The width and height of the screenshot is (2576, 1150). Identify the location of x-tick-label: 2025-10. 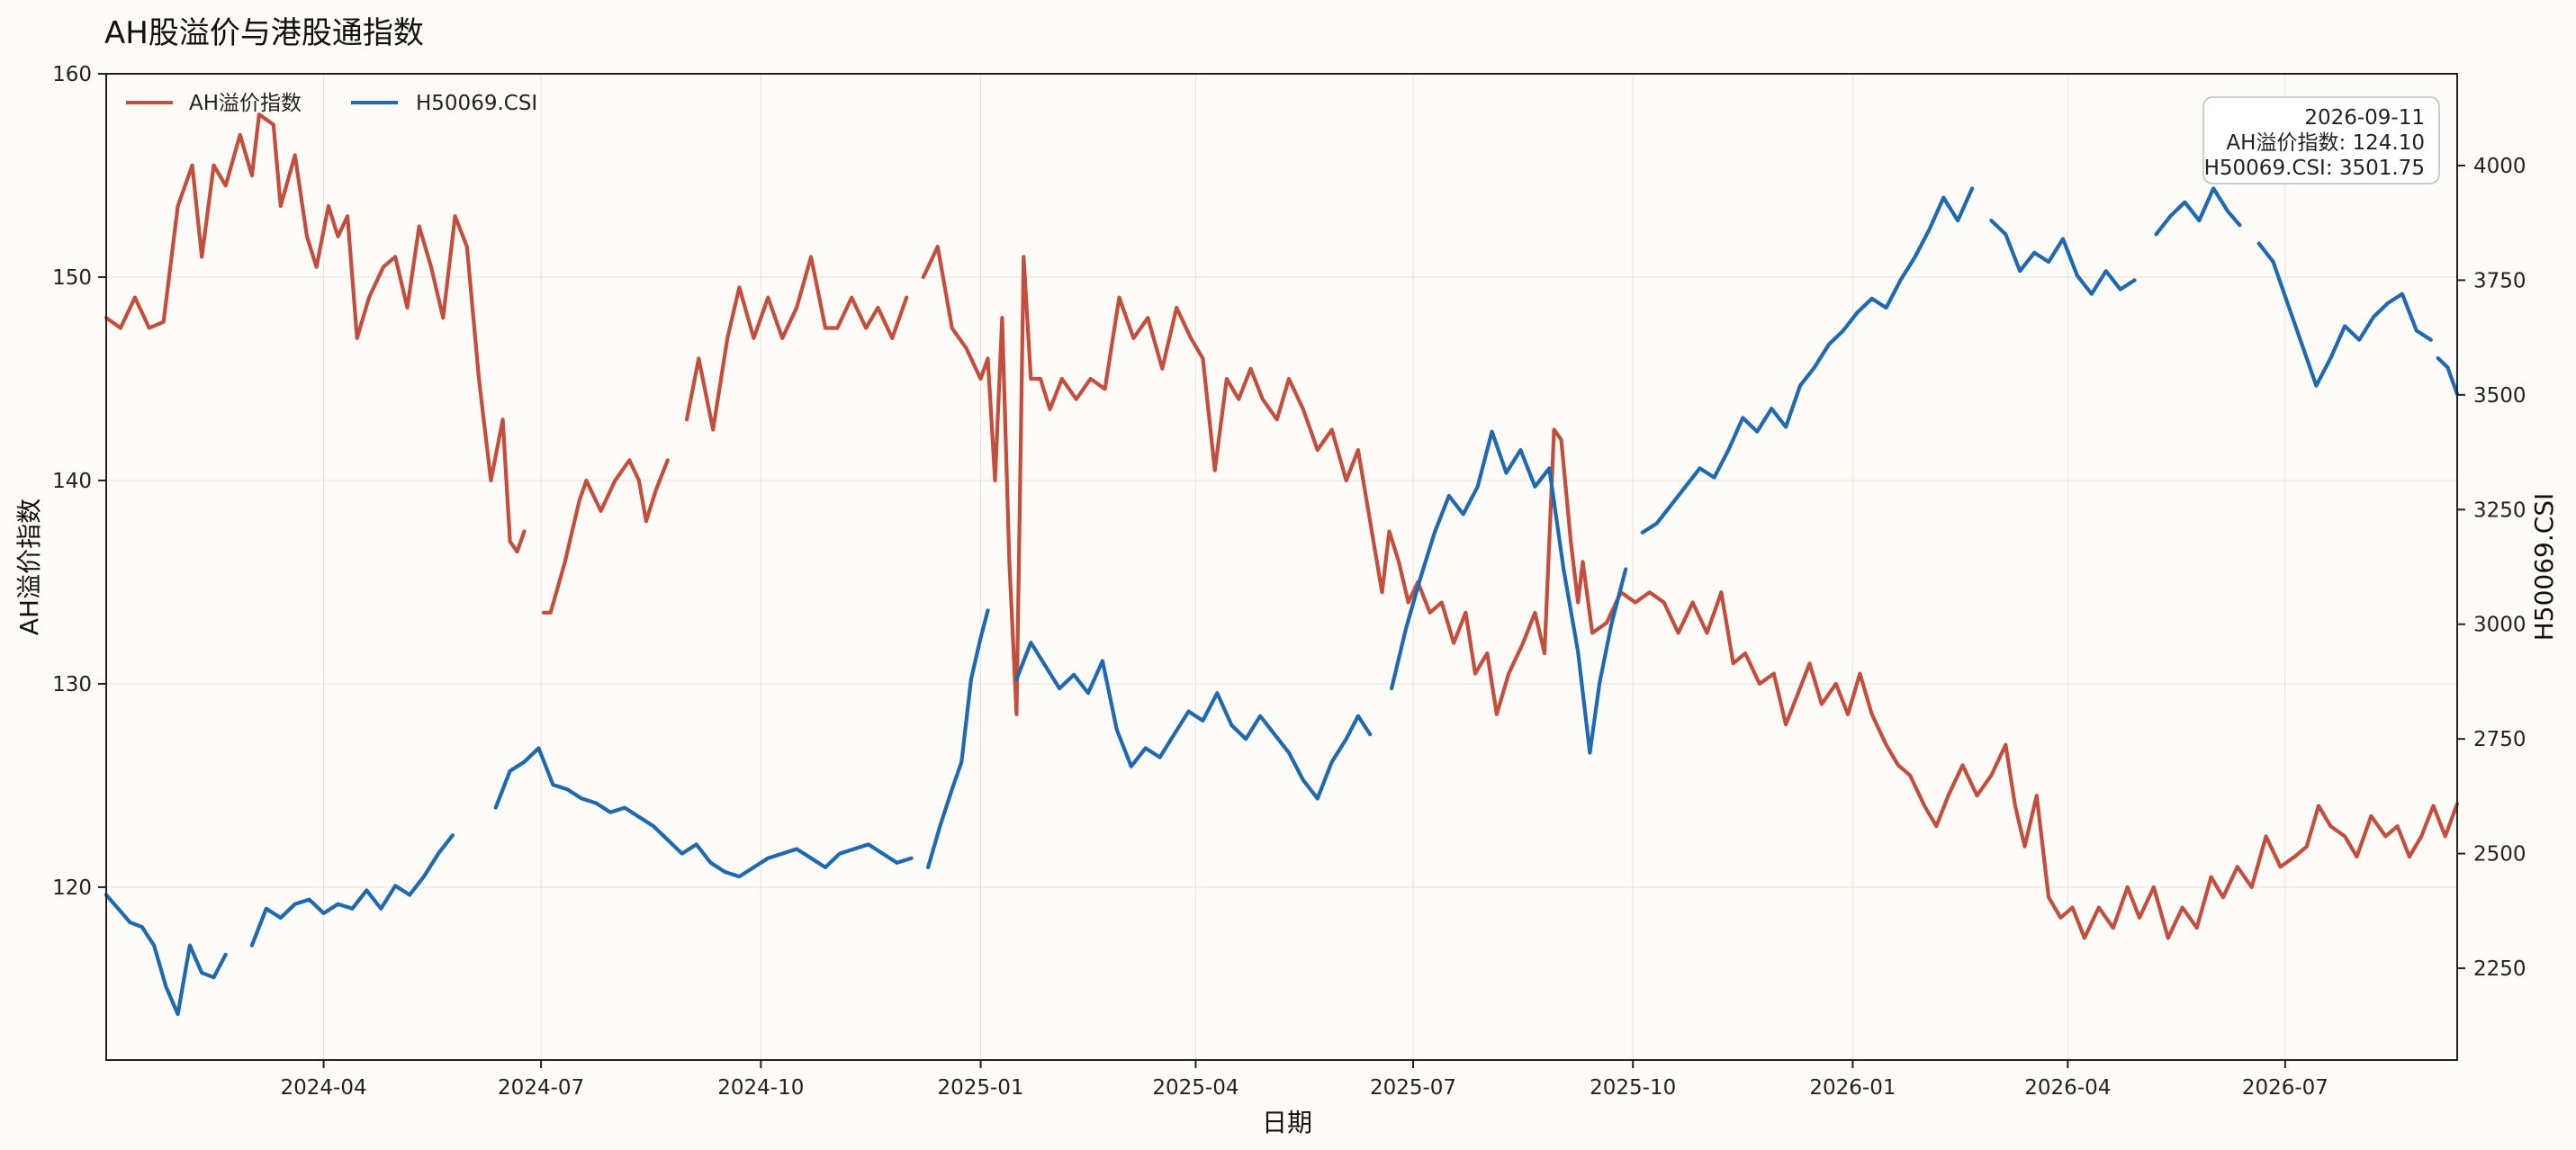
(1633, 1088).